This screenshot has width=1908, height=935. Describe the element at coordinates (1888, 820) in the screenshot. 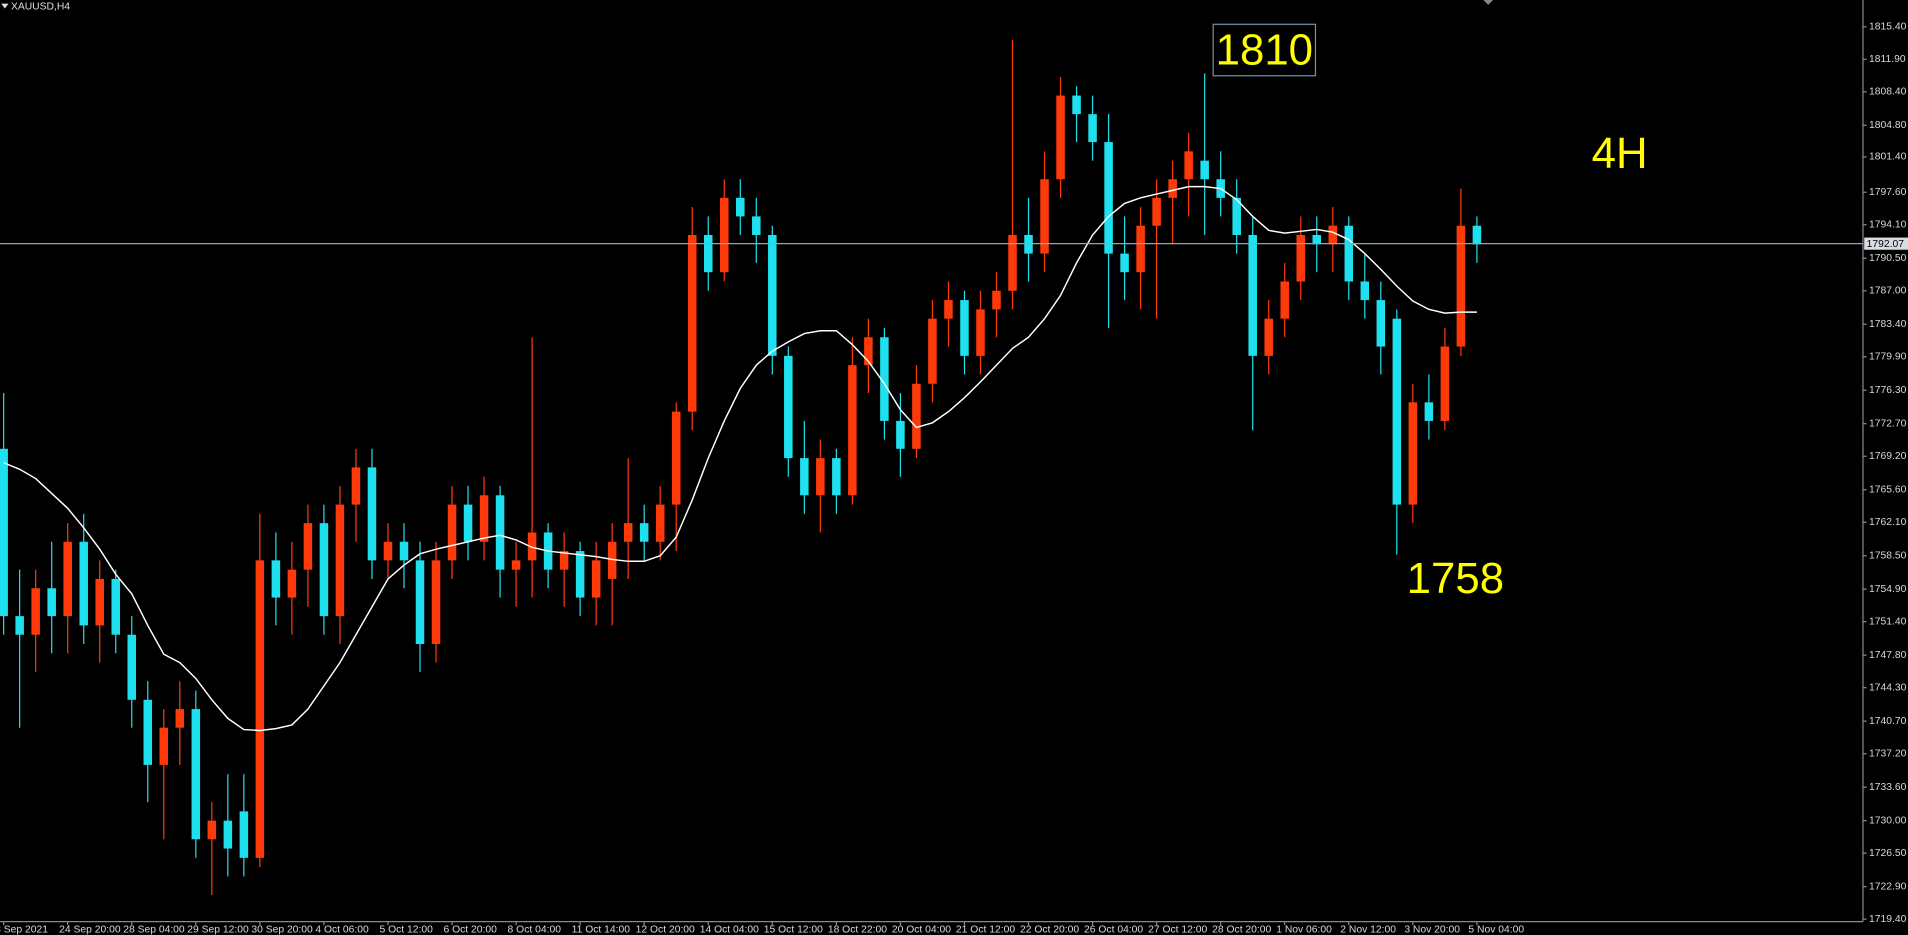

I see `y-tick-label: 1730.00` at that location.